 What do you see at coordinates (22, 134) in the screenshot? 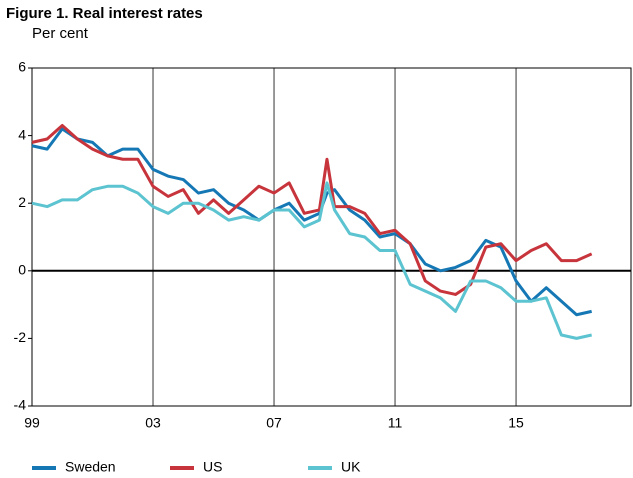
I see `y-tick-label: 4` at bounding box center [22, 134].